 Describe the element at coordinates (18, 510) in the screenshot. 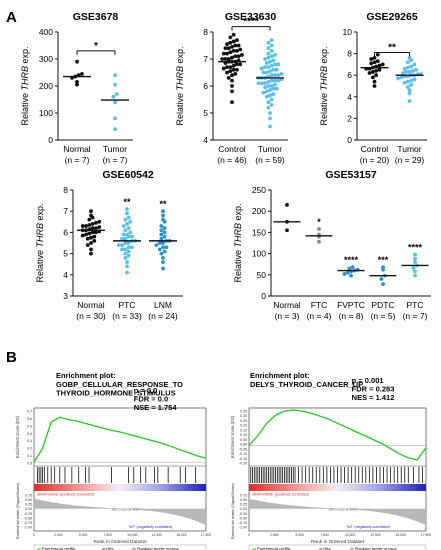

I see `rank-axis-label: Ranked list metric (Signal2Noise)` at that location.